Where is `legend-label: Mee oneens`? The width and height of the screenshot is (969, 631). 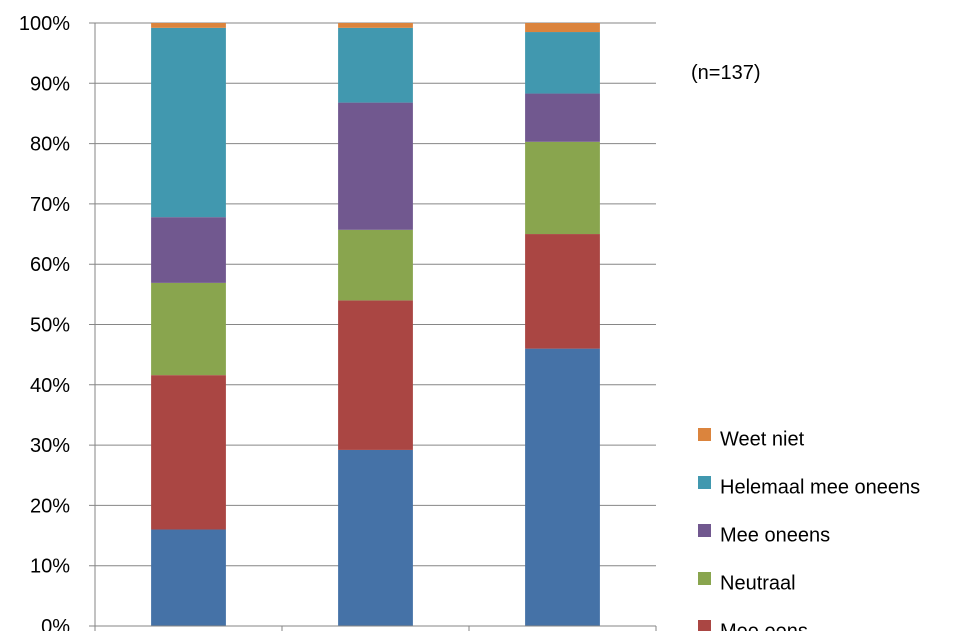
legend-label: Mee oneens is located at coordinates (775, 535).